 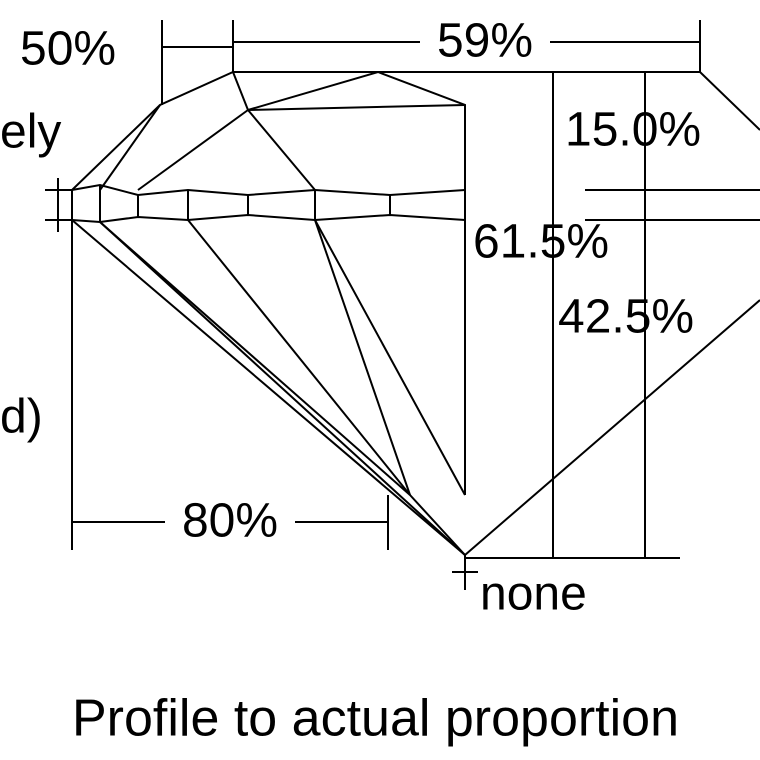 I want to click on label: 42.5%, so click(x=626, y=317).